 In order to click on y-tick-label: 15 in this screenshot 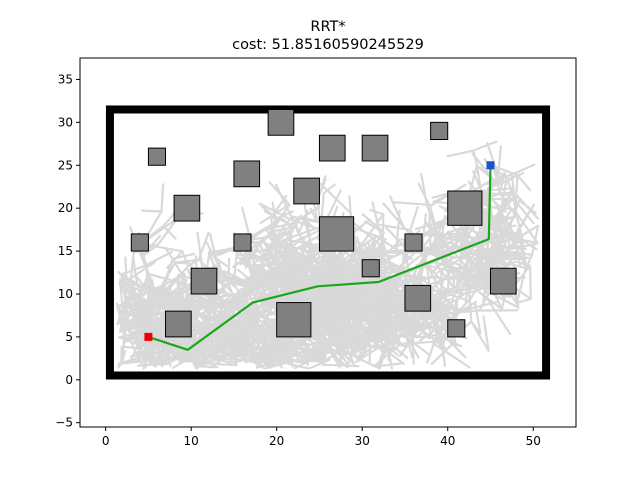, I will do `click(65, 251)`.